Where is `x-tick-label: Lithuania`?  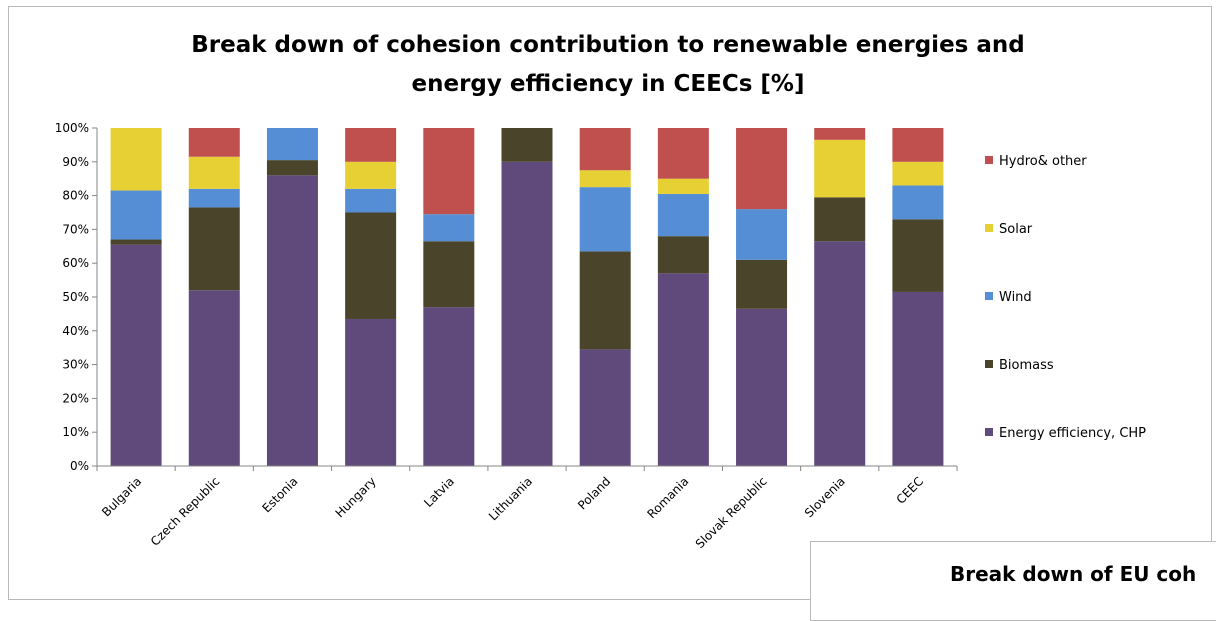
x-tick-label: Lithuania is located at coordinates (510, 498).